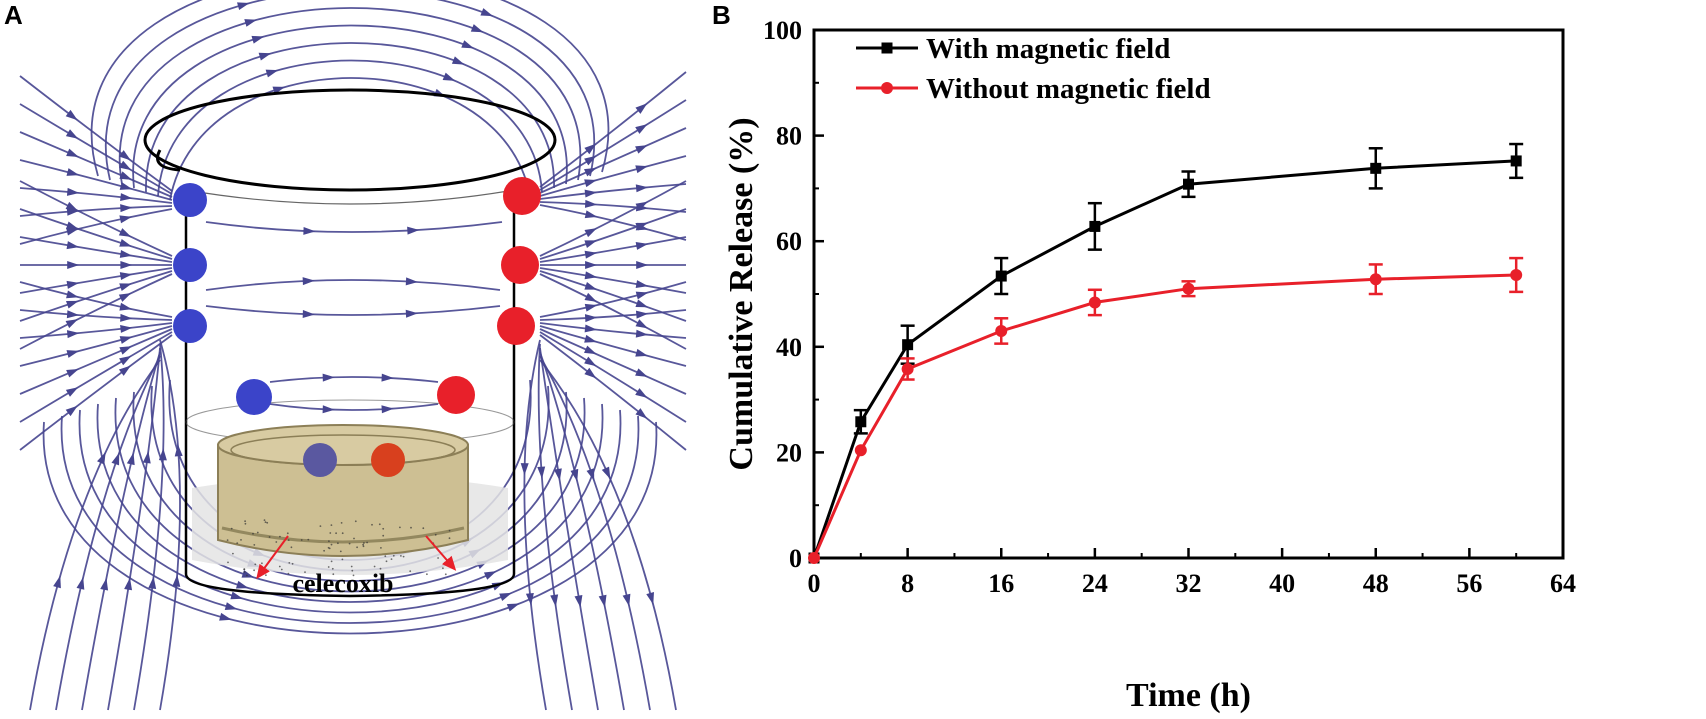 Image resolution: width=1706 pixels, height=719 pixels. What do you see at coordinates (357, 327) in the screenshot?
I see `magnet-poles` at bounding box center [357, 327].